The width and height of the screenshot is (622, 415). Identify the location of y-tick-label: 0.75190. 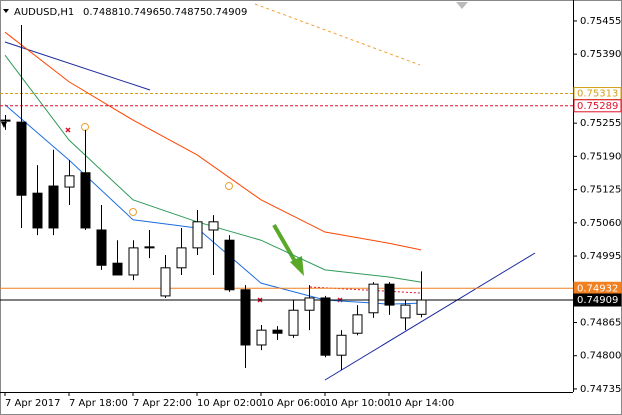
(600, 156).